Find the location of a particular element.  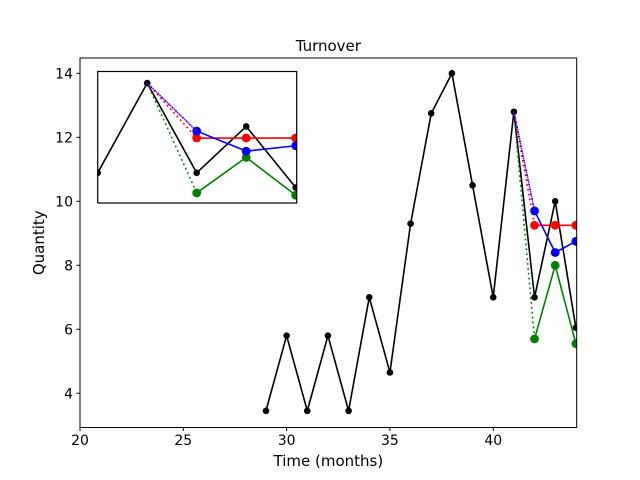

inset-series-layer is located at coordinates (148, 130).